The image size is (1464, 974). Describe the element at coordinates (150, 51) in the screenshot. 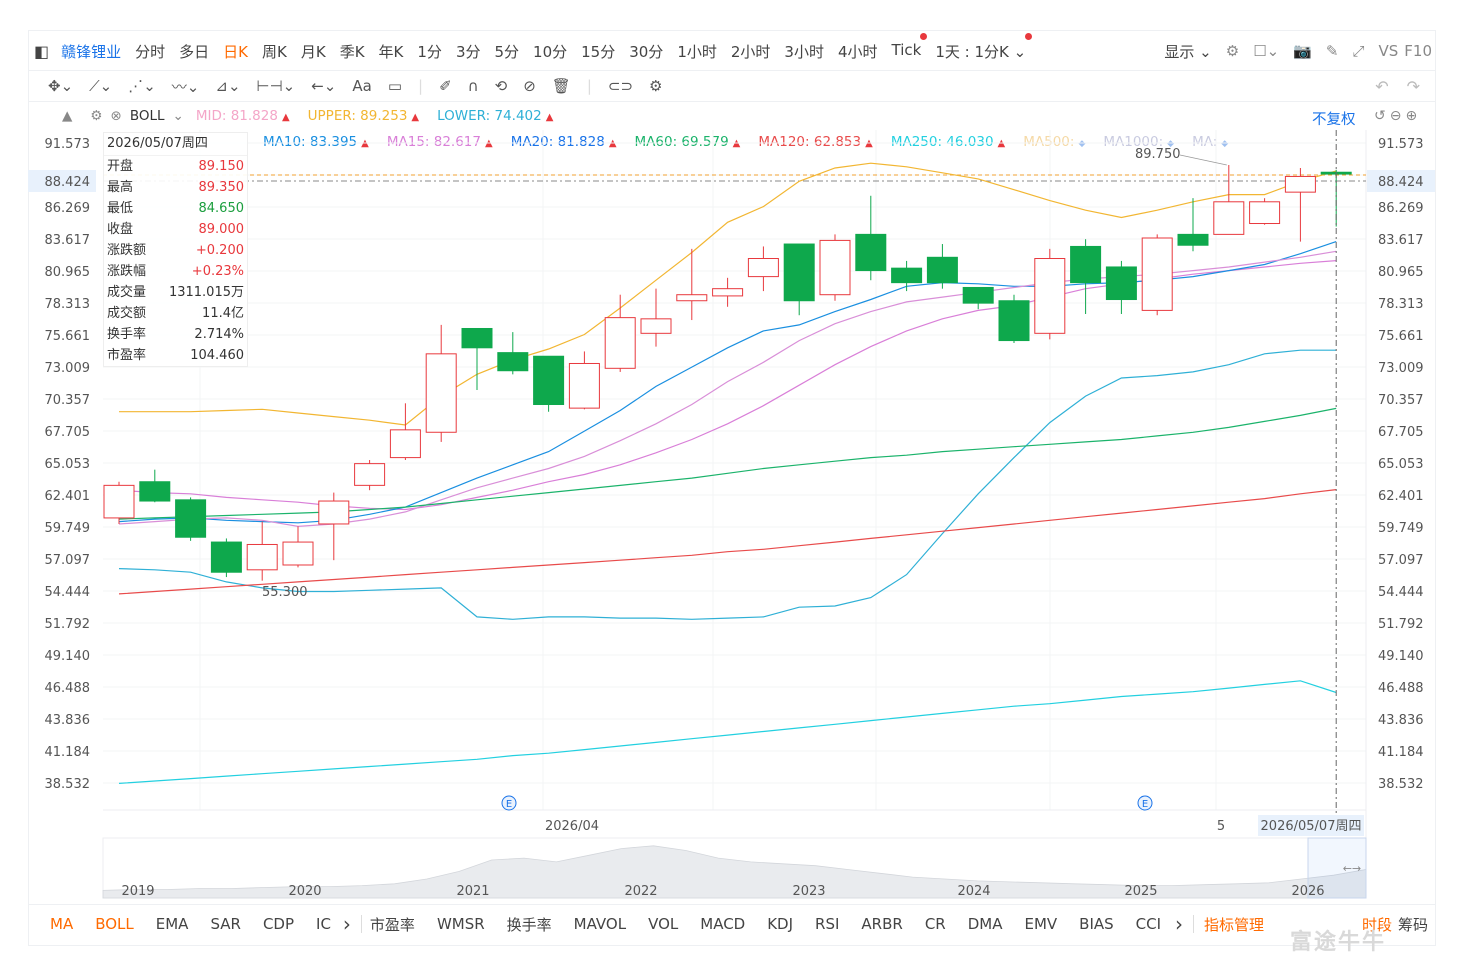

I see `period-tab: 分时` at that location.